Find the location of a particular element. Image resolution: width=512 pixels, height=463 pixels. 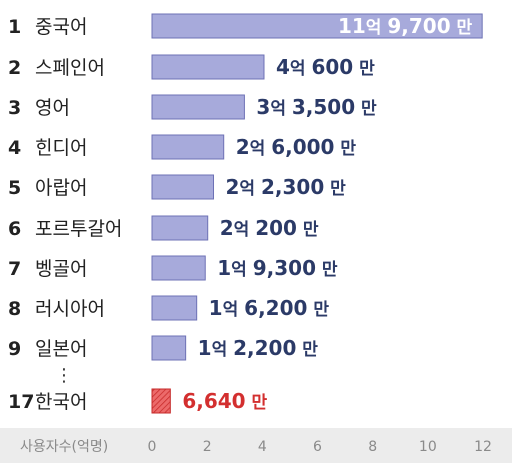

rank-label-4: 4 is located at coordinates (14, 148).